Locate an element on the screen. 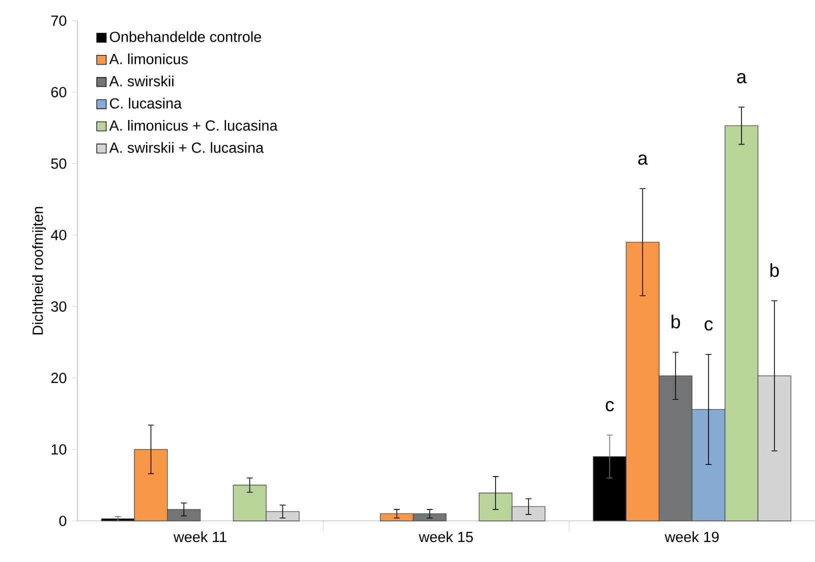 The image size is (815, 562). legend-label: A. limonicus + C. lucasina is located at coordinates (193, 125).